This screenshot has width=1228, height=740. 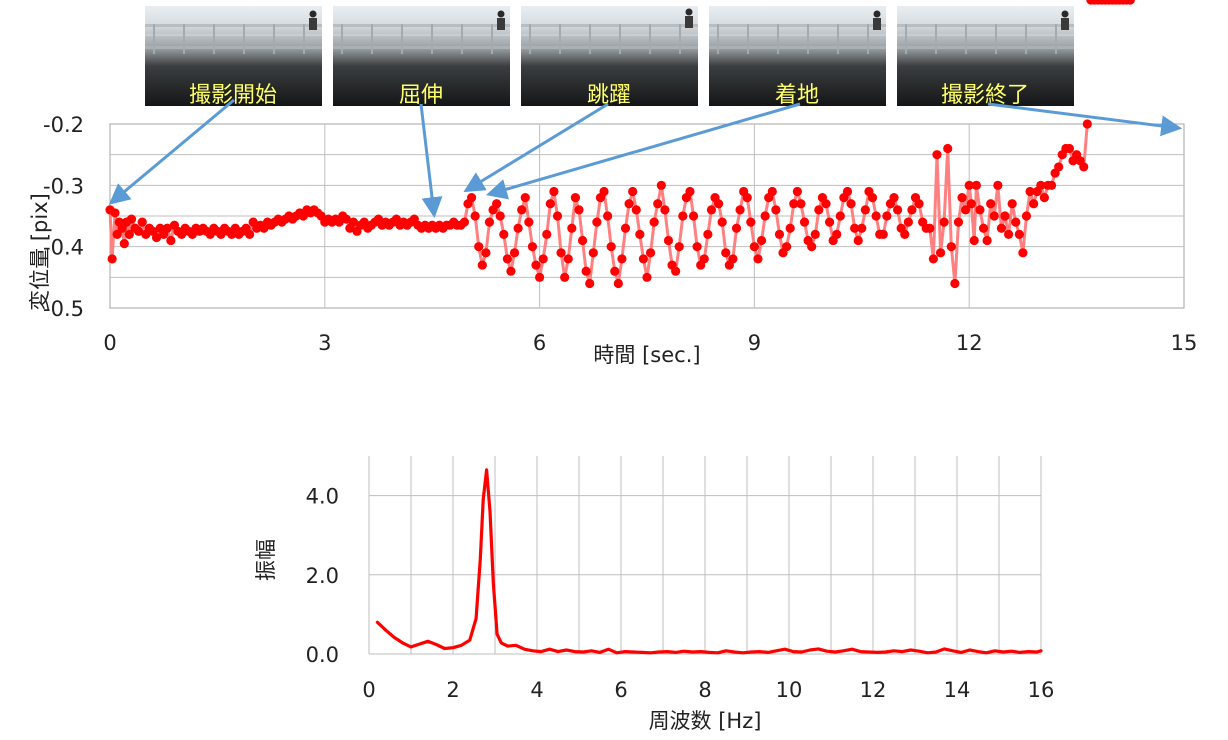 What do you see at coordinates (957, 690) in the screenshot?
I see `spectrum-x-tick: 14` at bounding box center [957, 690].